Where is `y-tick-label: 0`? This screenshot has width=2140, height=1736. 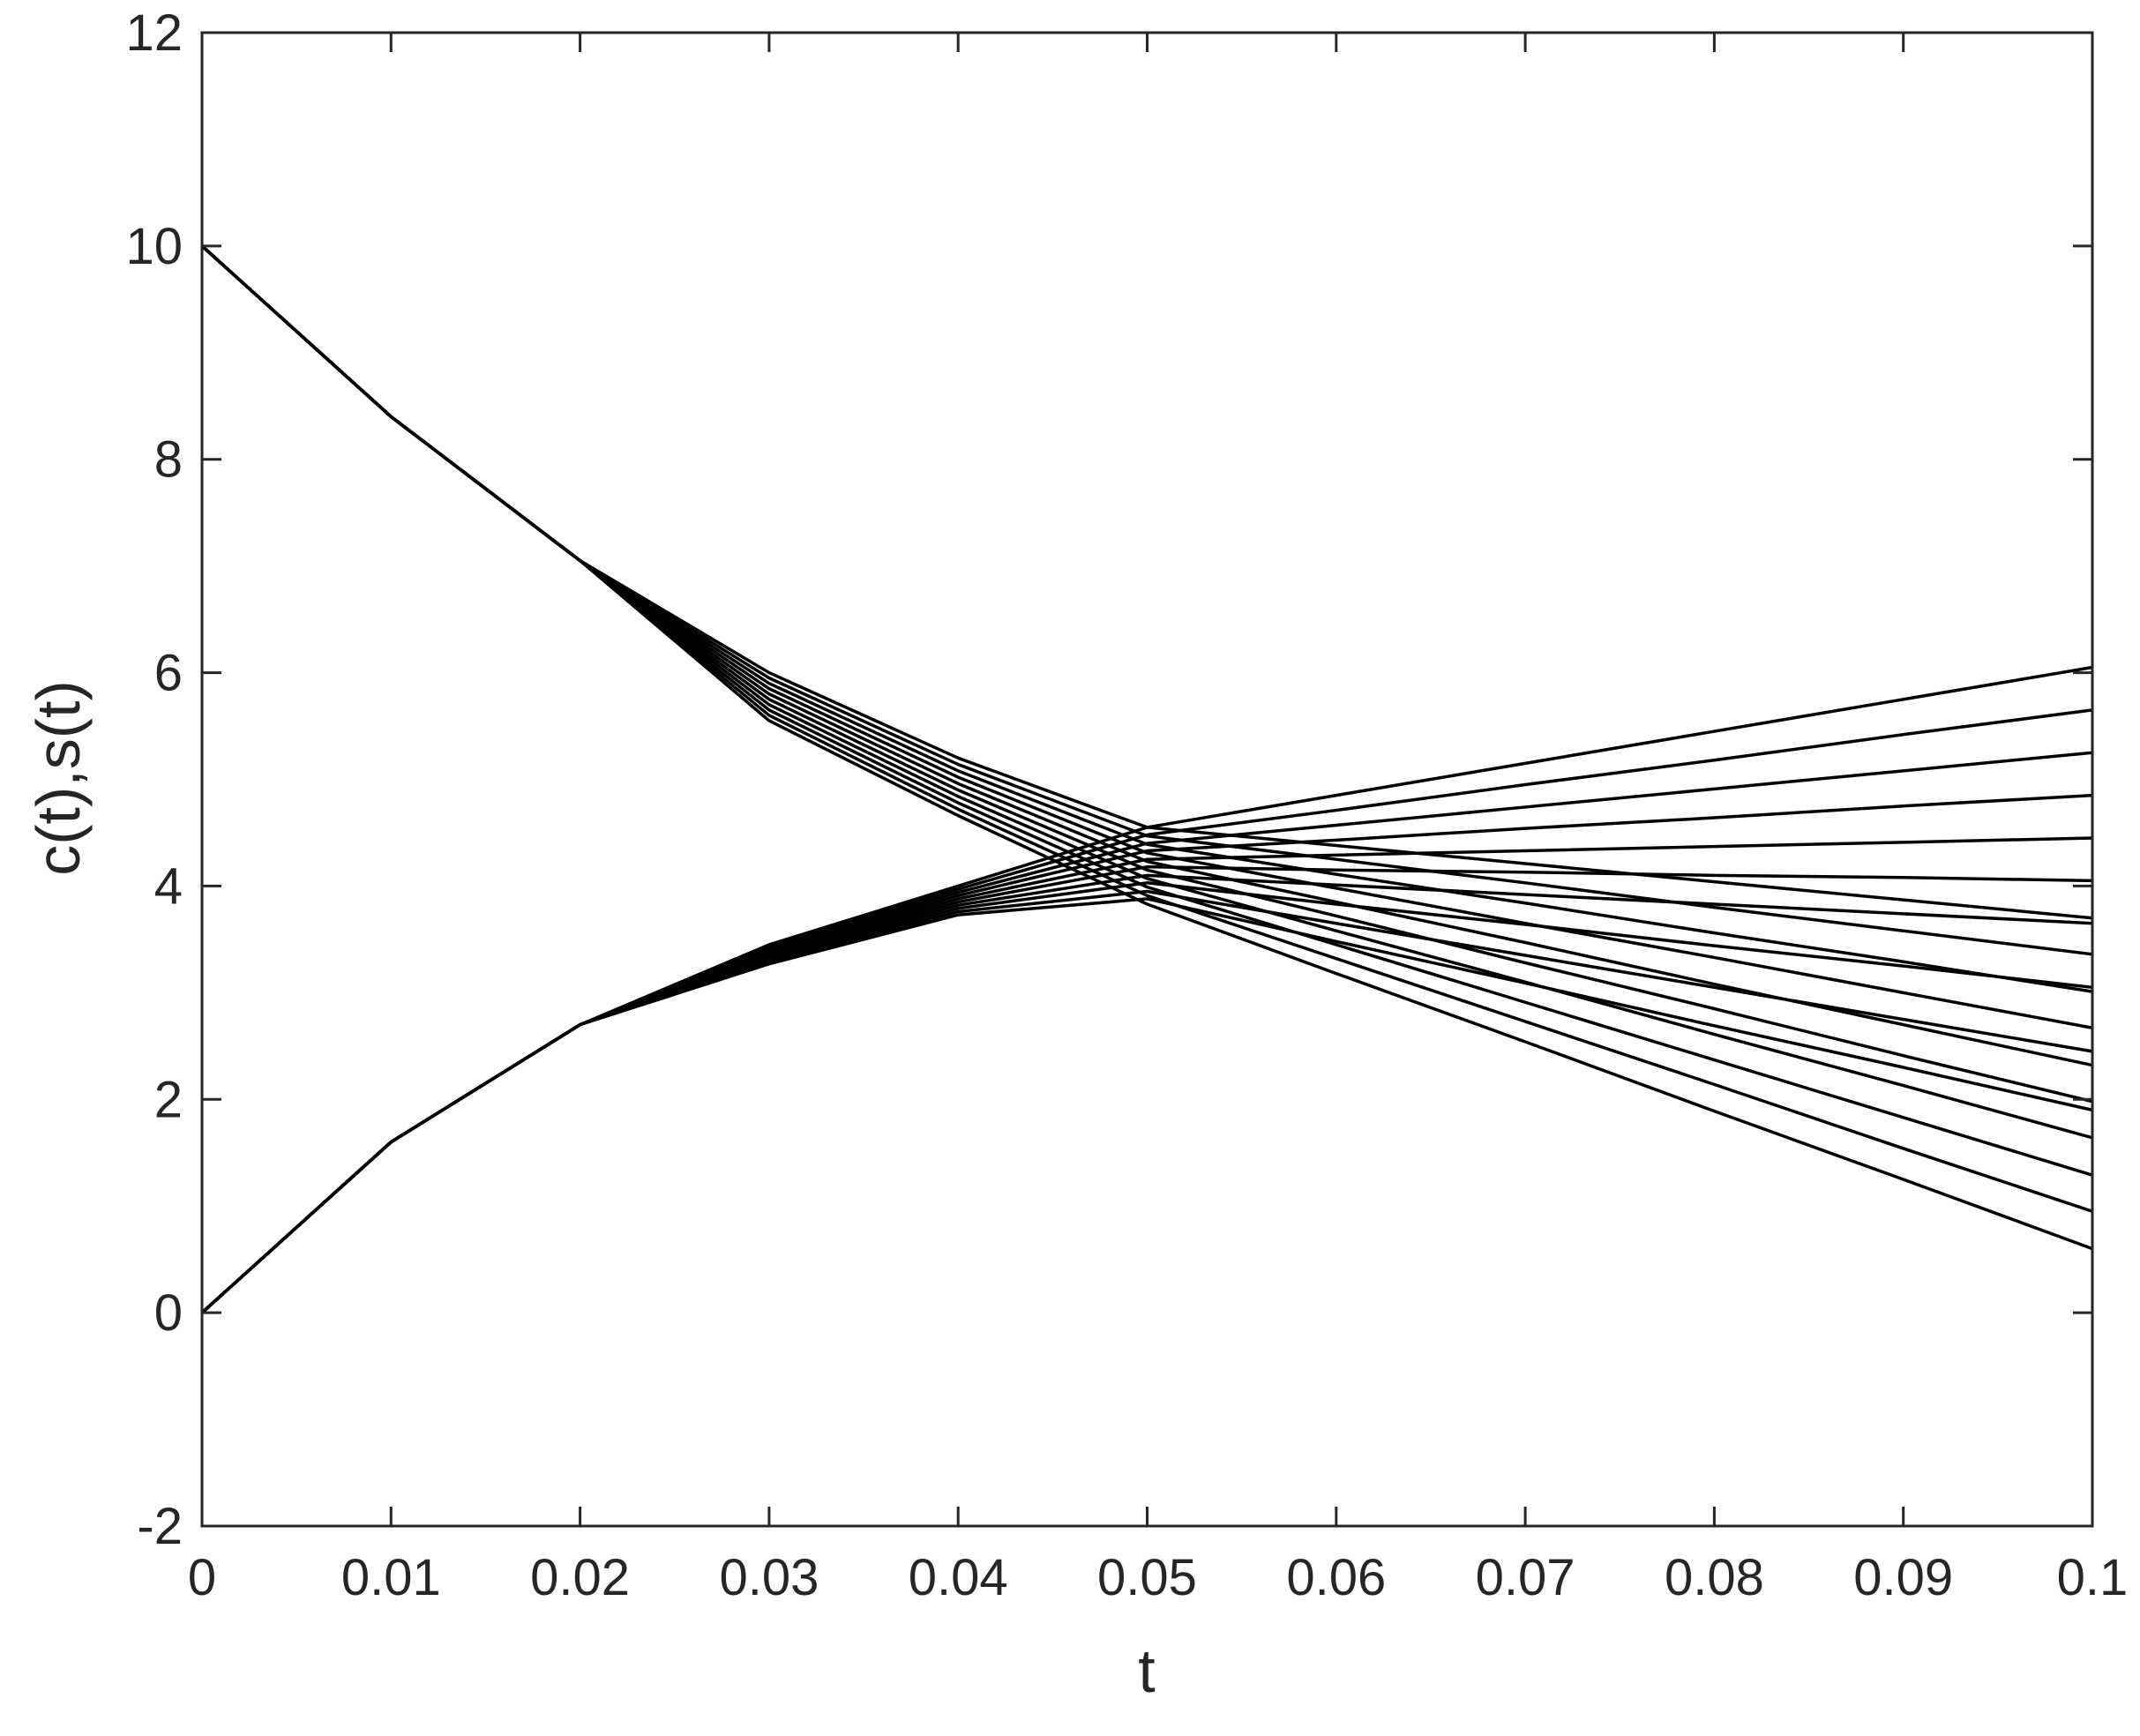
y-tick-label: 0 is located at coordinates (168, 1313).